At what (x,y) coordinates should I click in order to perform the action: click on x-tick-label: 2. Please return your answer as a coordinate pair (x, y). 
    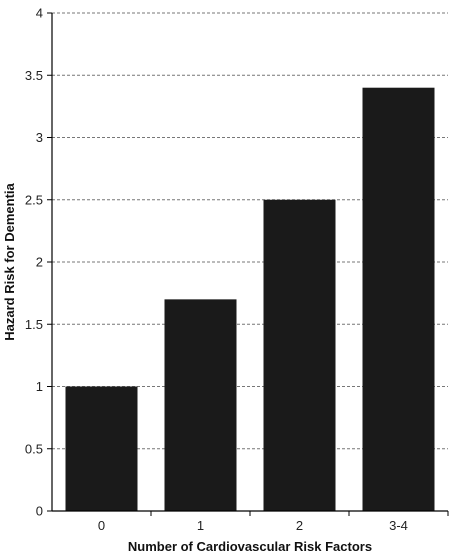
    Looking at the image, I should click on (299, 525).